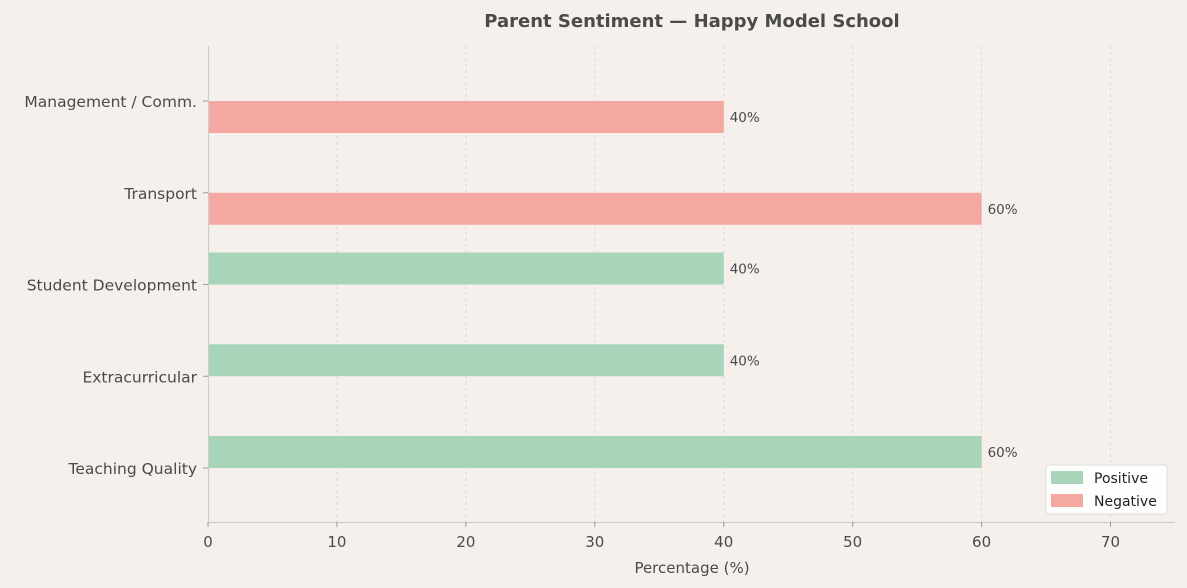  What do you see at coordinates (112, 286) in the screenshot?
I see `y-tick-label: Student Development` at bounding box center [112, 286].